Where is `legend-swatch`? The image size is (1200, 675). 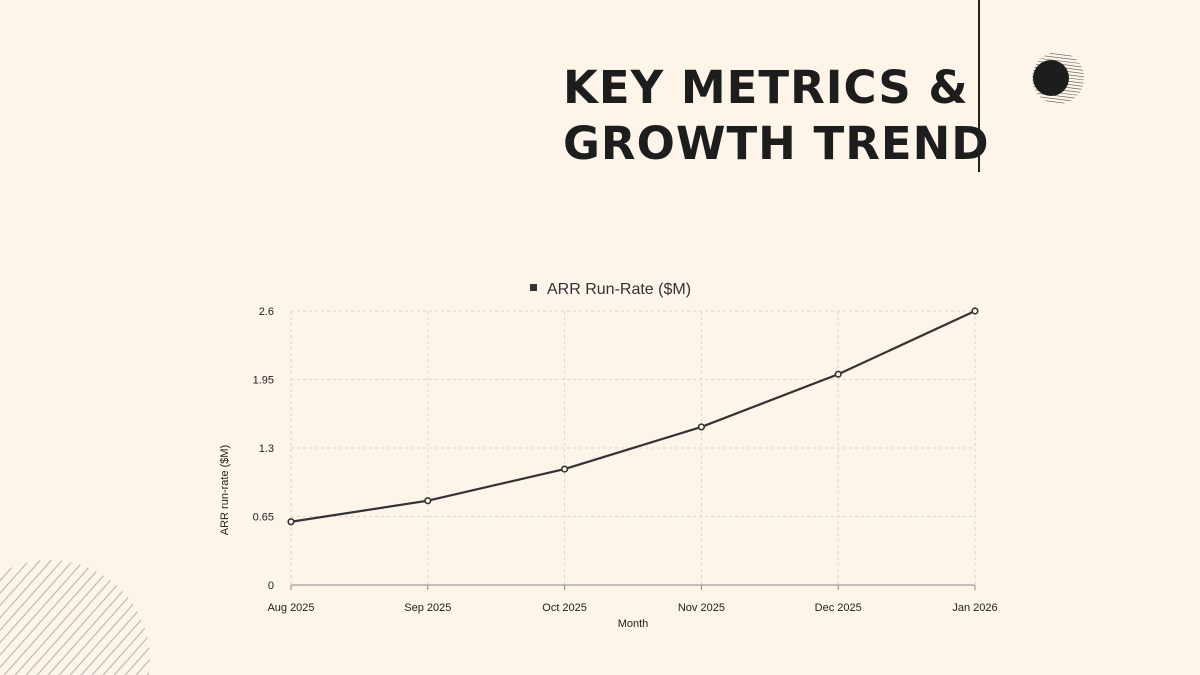
legend-swatch is located at coordinates (533, 287).